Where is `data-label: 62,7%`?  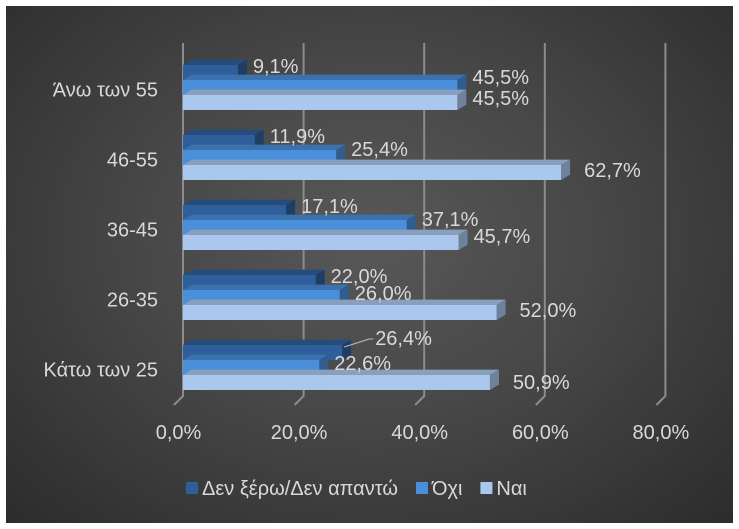
data-label: 62,7% is located at coordinates (612, 171).